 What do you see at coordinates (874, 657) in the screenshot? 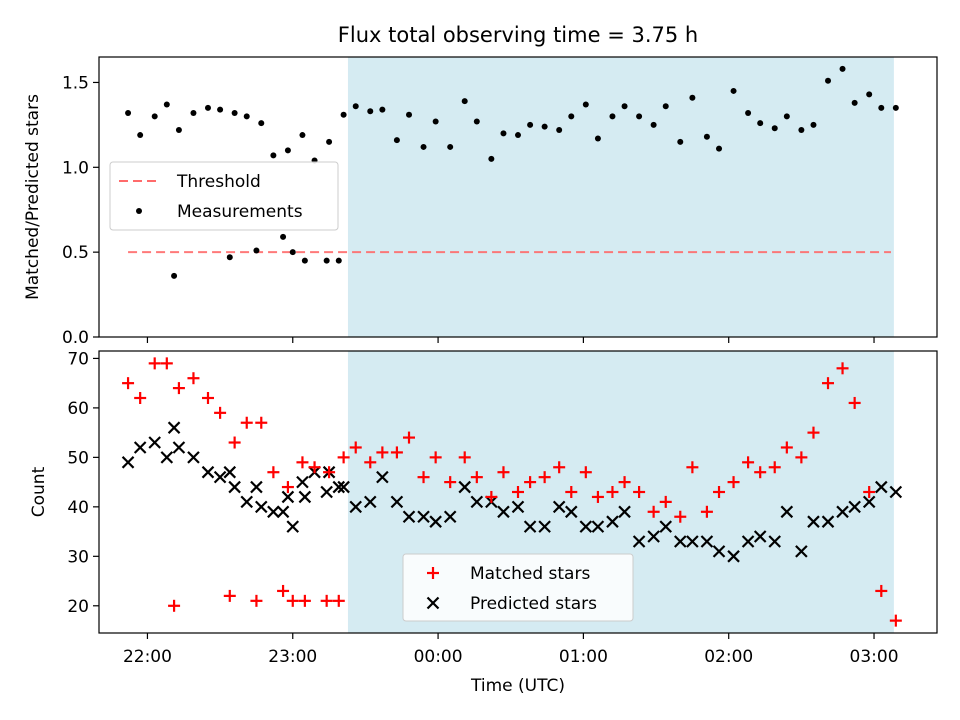
I see `x-tick-label: 03:00` at bounding box center [874, 657].